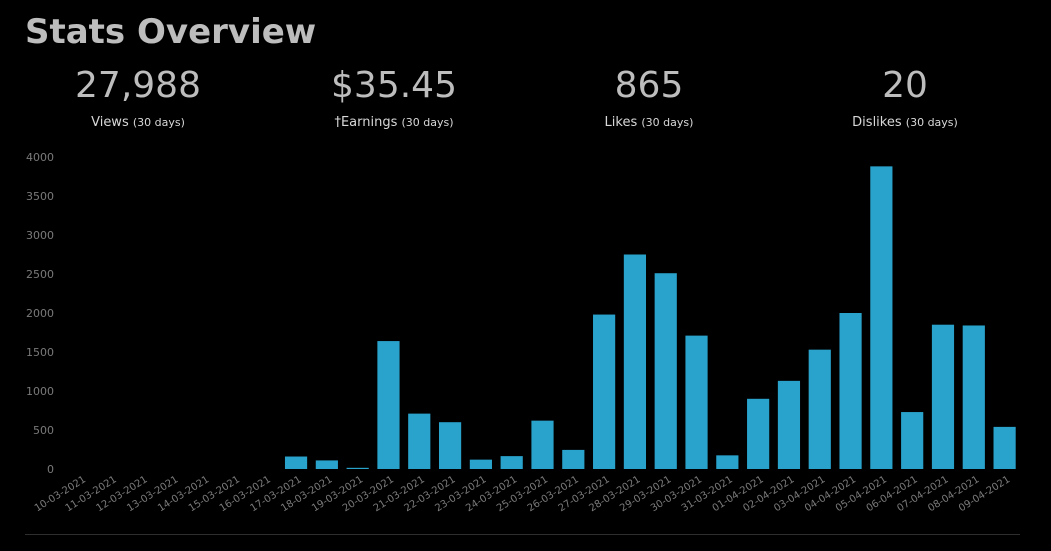 Image resolution: width=1051 pixels, height=551 pixels. Describe the element at coordinates (727, 462) in the screenshot. I see `bar-31-03-2021` at that location.